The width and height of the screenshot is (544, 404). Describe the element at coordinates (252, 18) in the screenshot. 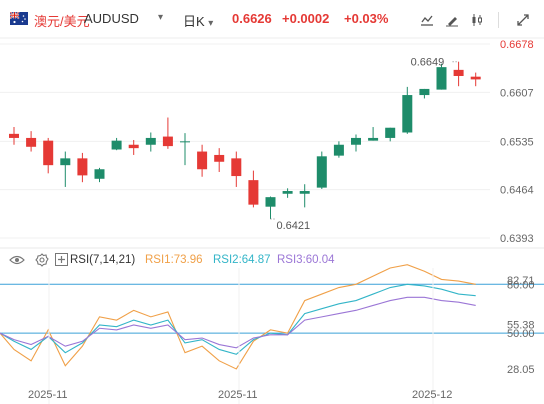

I see `last-price: 0.6626` at that location.